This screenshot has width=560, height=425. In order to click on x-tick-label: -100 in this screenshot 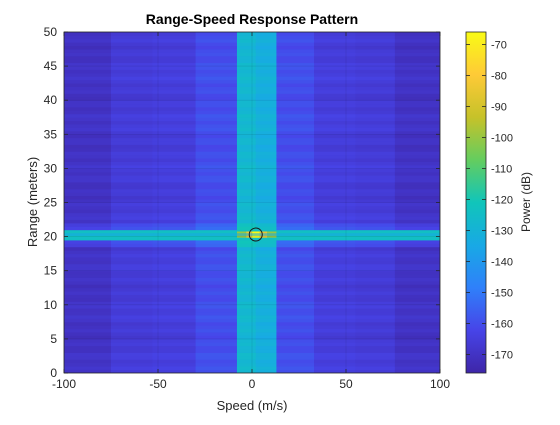, I will do `click(64, 384)`.